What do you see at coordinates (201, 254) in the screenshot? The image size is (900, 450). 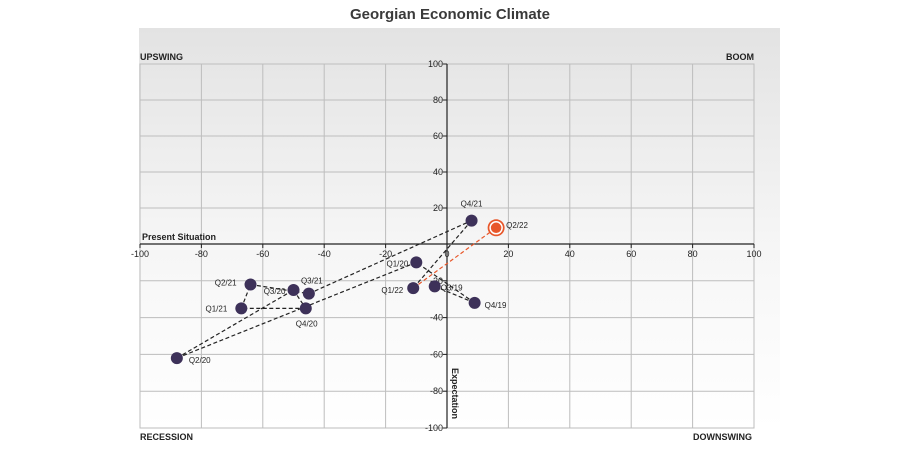 I see `x-tick-label: -80` at bounding box center [201, 254].